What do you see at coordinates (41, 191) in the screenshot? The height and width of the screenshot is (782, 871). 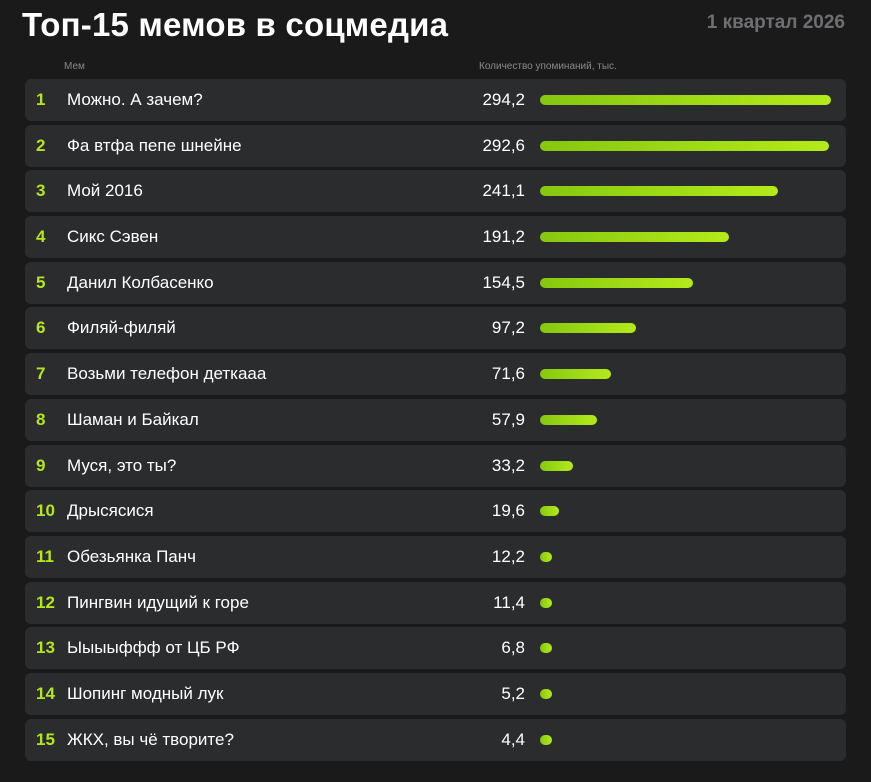 I see `rank-label: 3` at bounding box center [41, 191].